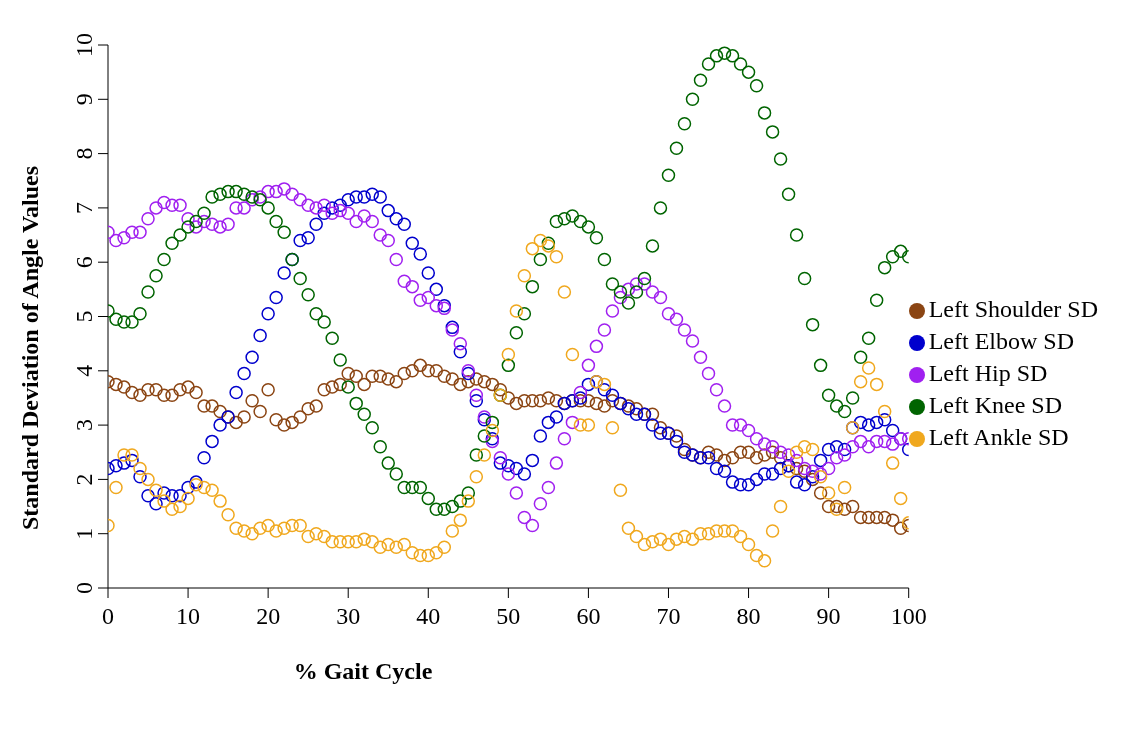 The image size is (1135, 747). I want to click on y-tick-label: 1, so click(84, 533).